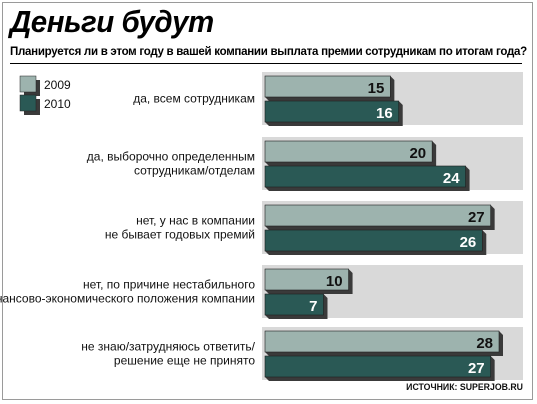 Image resolution: width=537 pixels, height=404 pixels. What do you see at coordinates (451, 178) in the screenshot?
I see `data-label-2010: 24` at bounding box center [451, 178].